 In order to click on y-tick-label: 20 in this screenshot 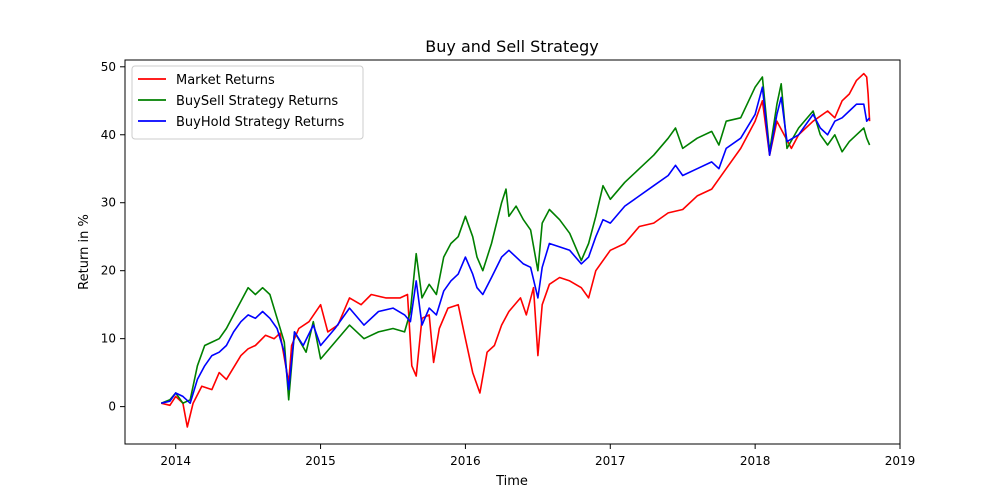, I will do `click(108, 271)`.